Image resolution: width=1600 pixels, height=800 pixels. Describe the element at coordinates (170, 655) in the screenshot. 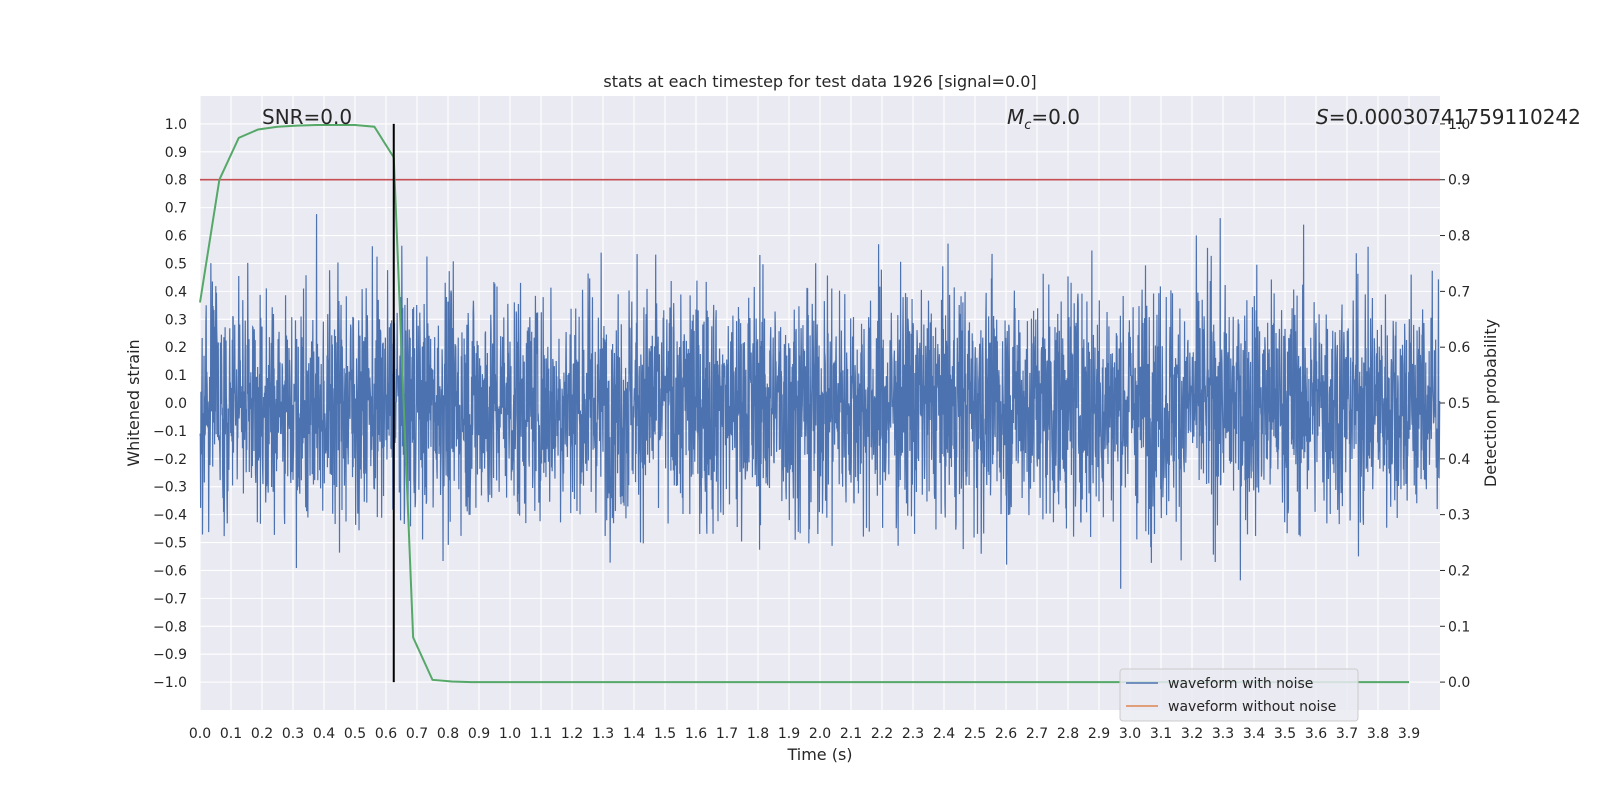

I see `y-tick-label: −0.9` at that location.